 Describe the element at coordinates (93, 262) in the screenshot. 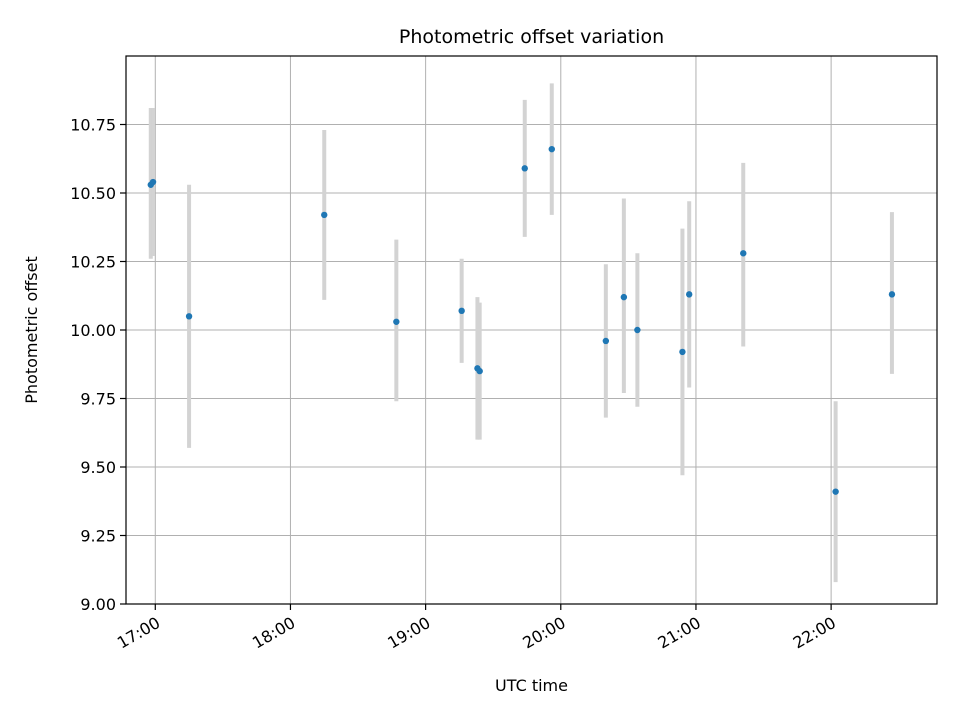

I see `y-tick-label: 10.25` at that location.